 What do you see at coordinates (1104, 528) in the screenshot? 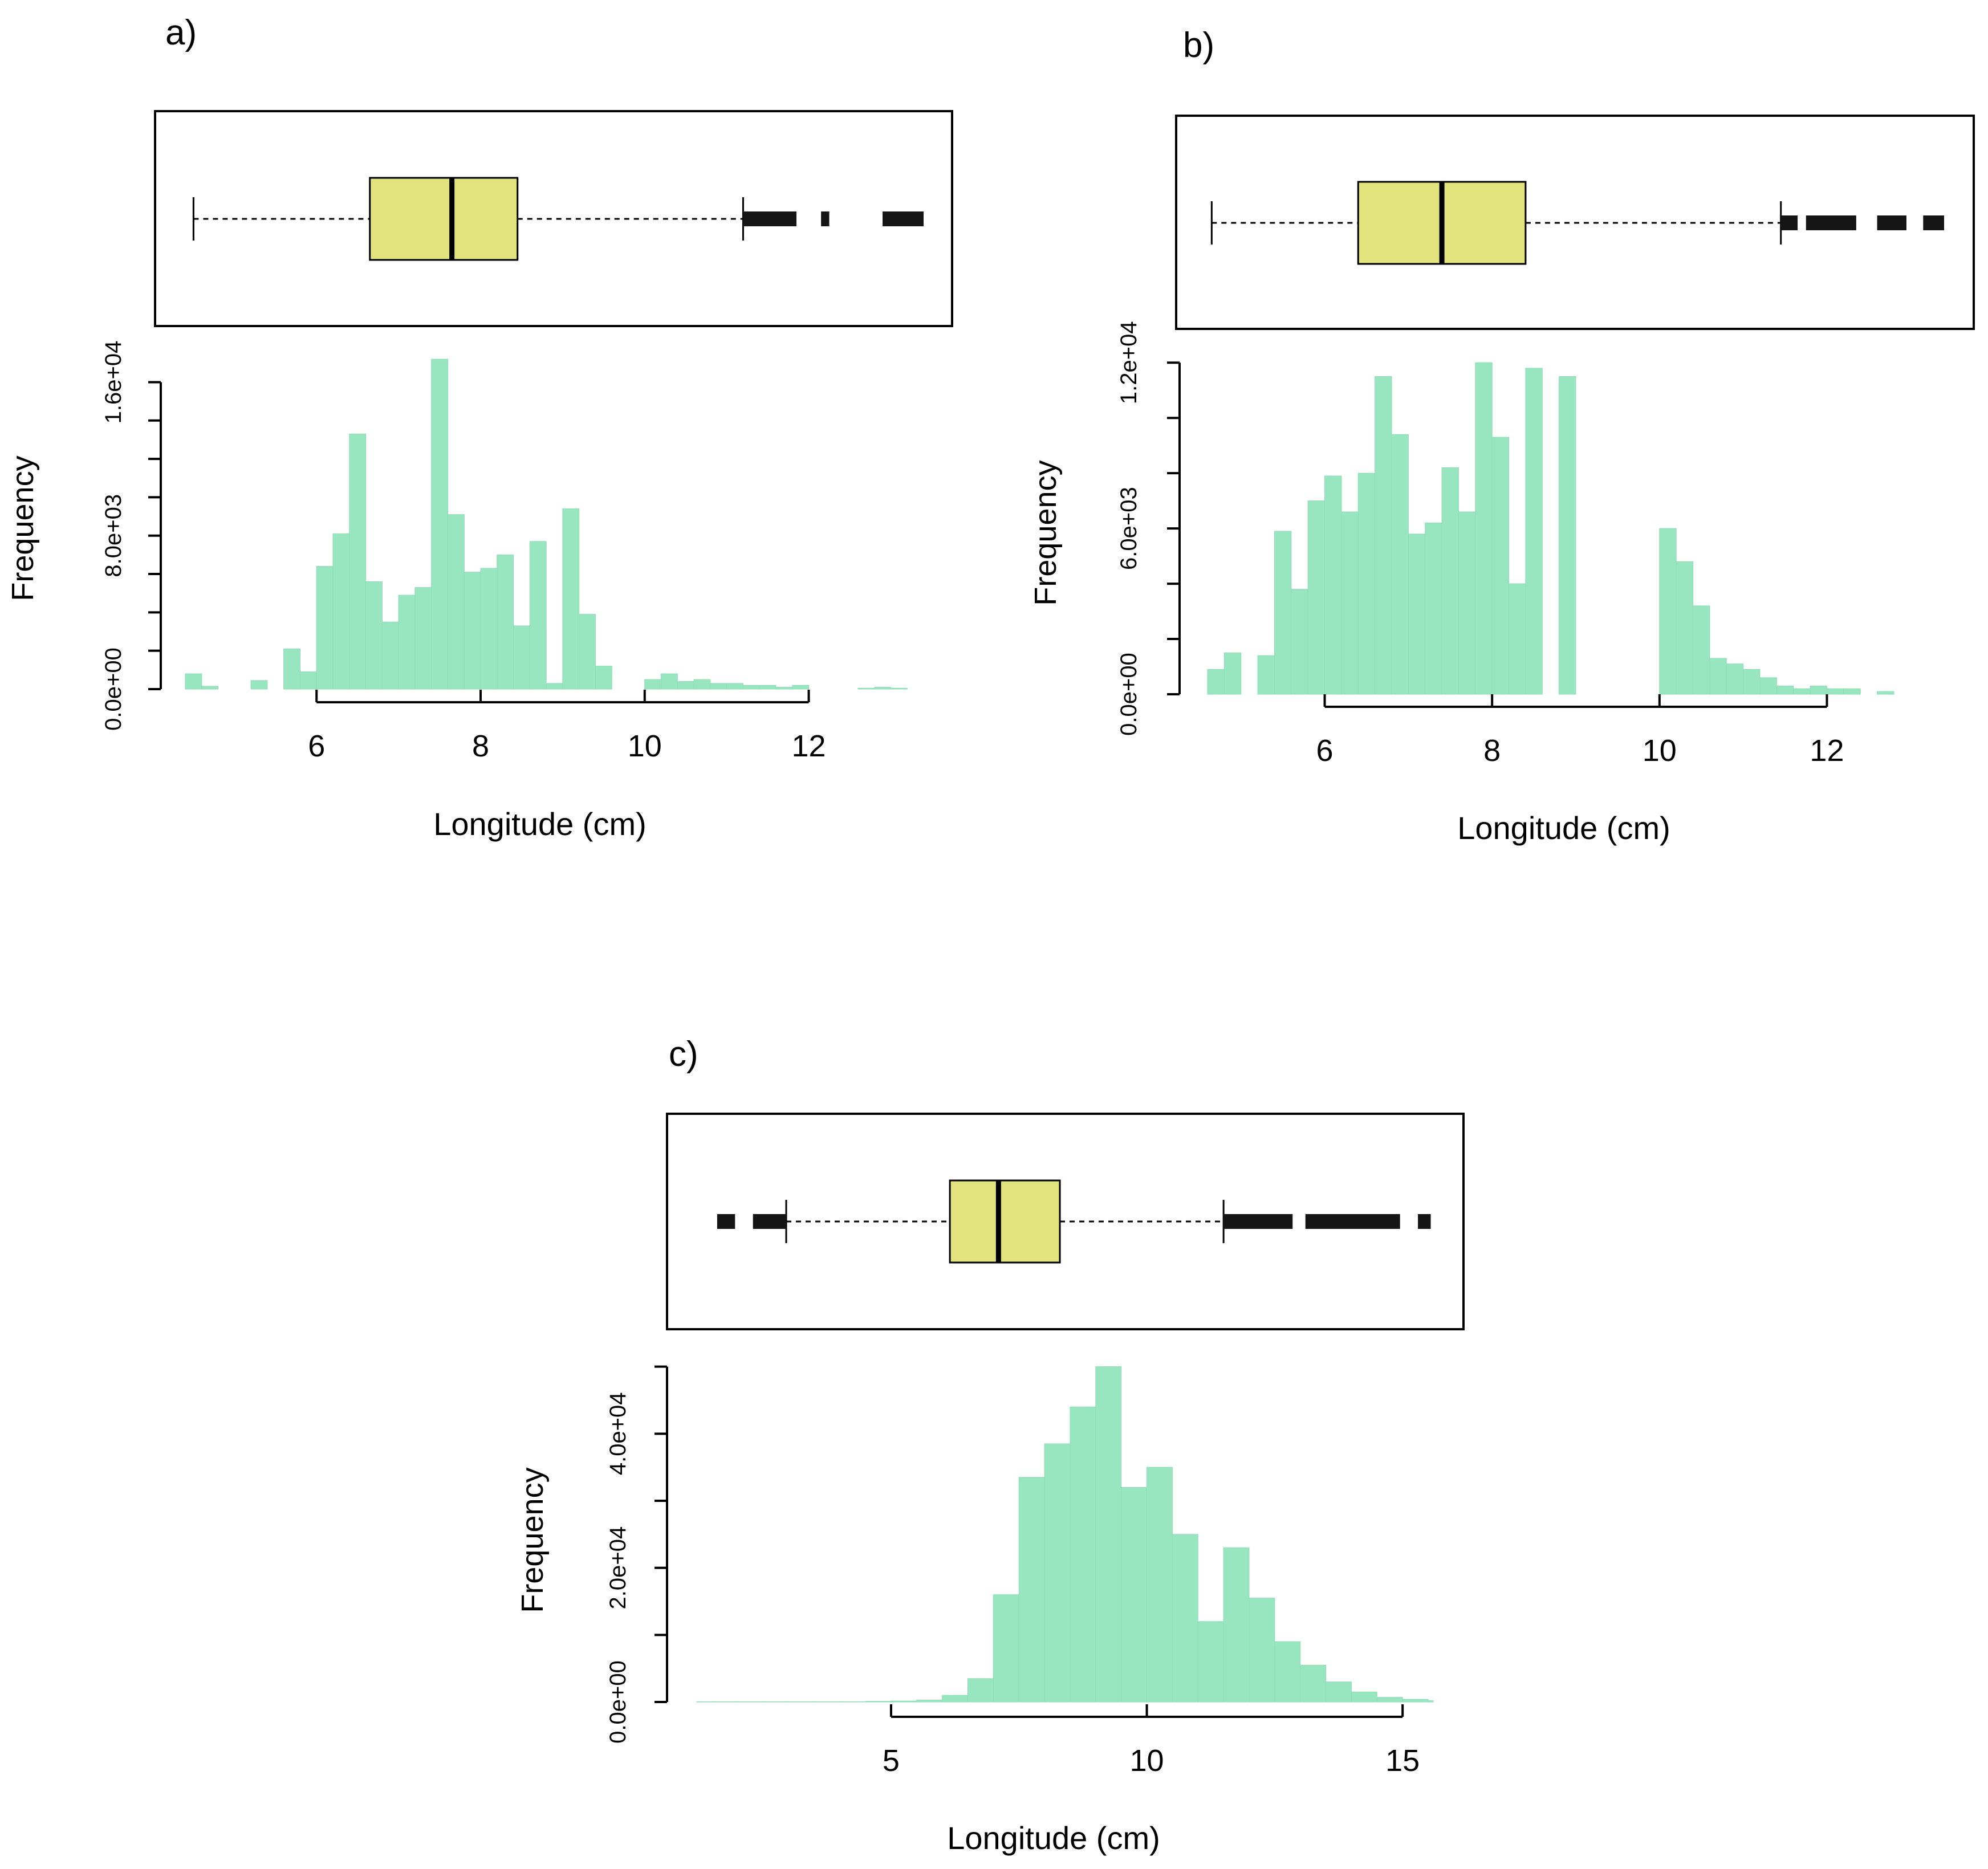
I see `y-axis: 0.0e+00 6.0e+03 1.2e+04 Frequency` at bounding box center [1104, 528].